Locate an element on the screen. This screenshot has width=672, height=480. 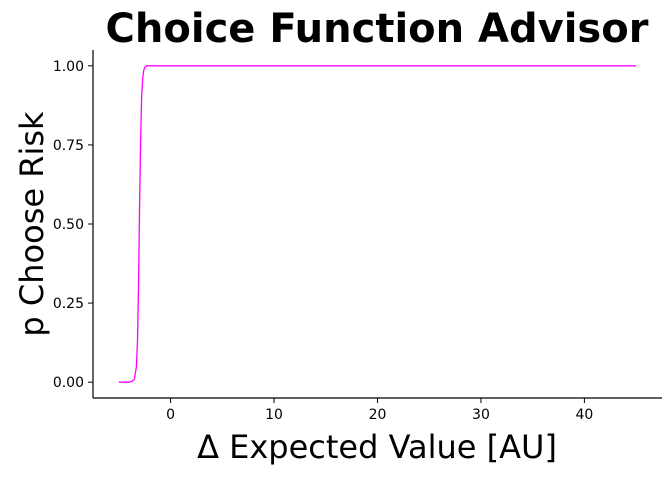
y-tick-label: 0.25 is located at coordinates (68, 304).